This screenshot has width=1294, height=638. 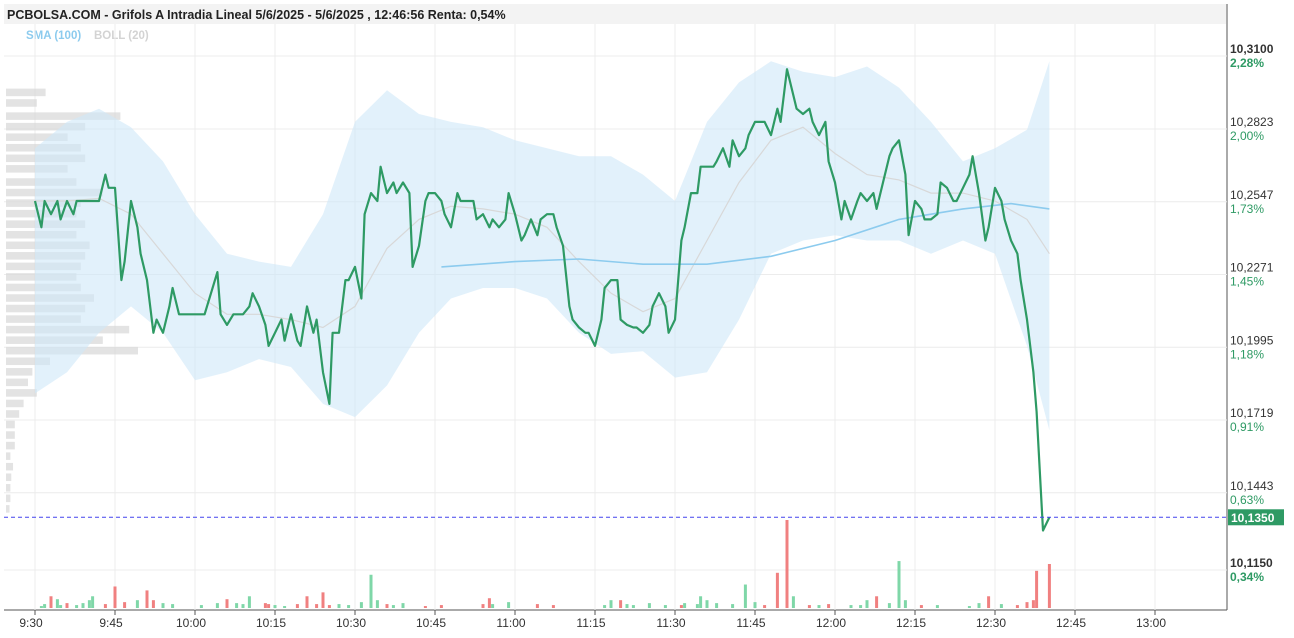 I want to click on x-tick-label: 9:45, so click(x=111, y=623).